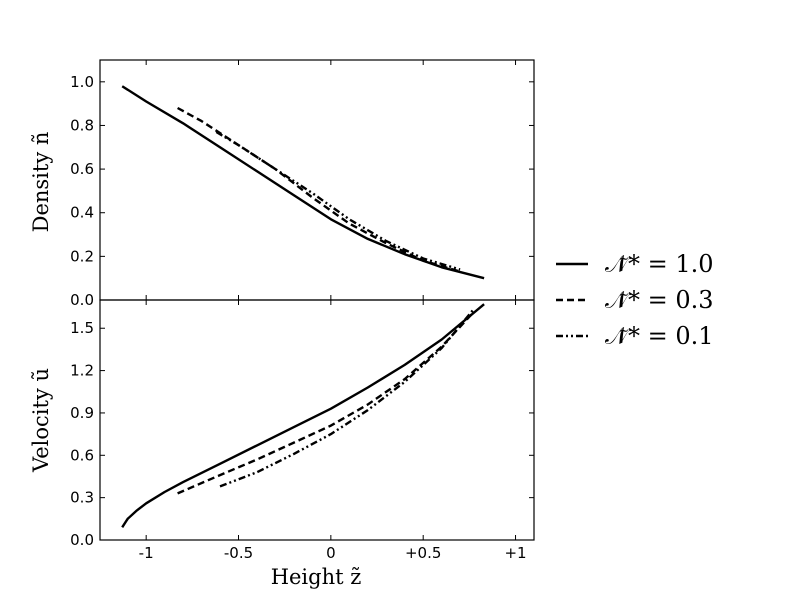  What do you see at coordinates (41, 182) in the screenshot?
I see `density-axis-label: Density ñ` at bounding box center [41, 182].